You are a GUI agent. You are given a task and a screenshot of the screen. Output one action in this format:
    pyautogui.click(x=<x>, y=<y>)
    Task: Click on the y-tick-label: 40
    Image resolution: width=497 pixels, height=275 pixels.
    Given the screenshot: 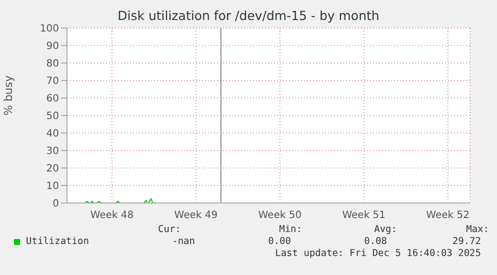 What is the action you would take?
    pyautogui.click(x=52, y=134)
    